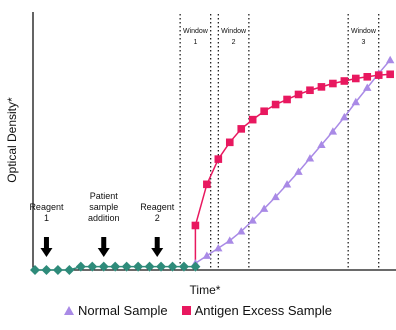  Describe the element at coordinates (157, 218) in the screenshot. I see `annotation-3-line-2: 2` at that location.